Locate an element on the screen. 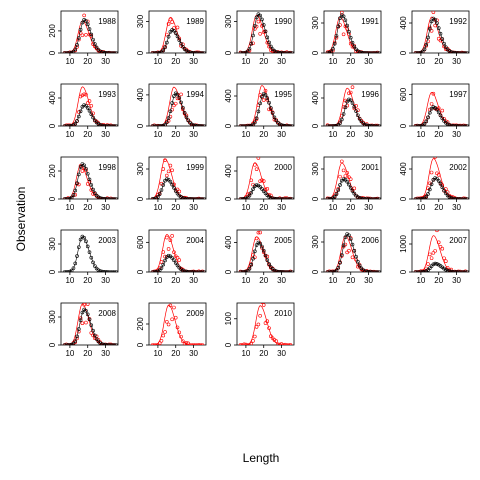 Image resolution: width=480 pixels, height=480 pixels. panel-2010: 10 20 30 0 100 2010 is located at coordinates (259, 330).